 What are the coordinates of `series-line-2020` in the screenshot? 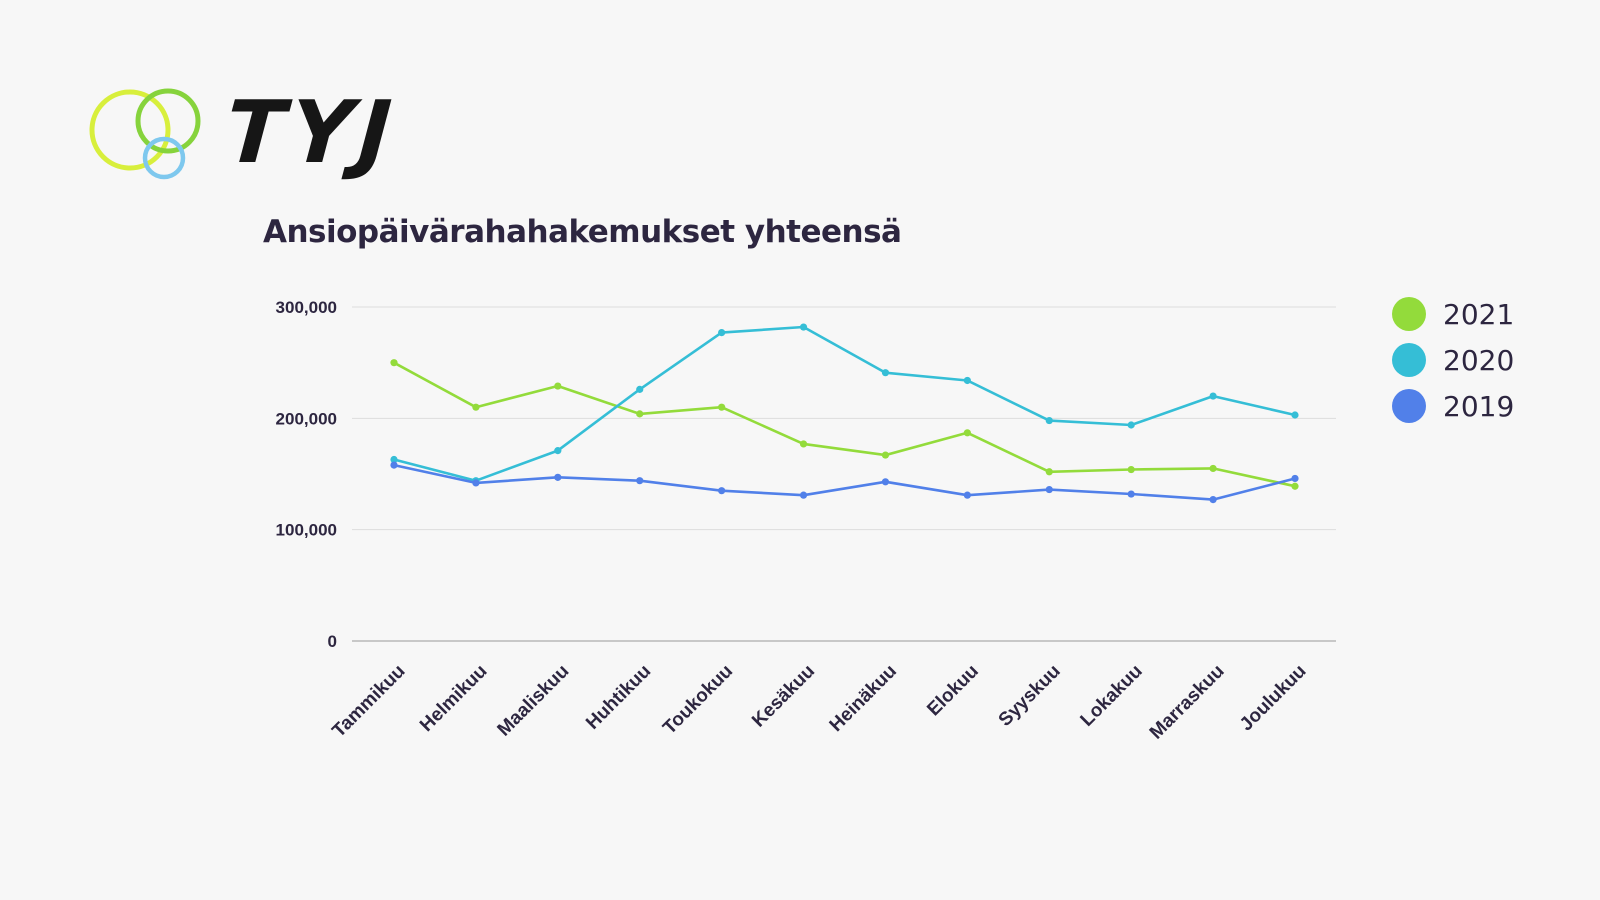 It's located at (844, 404).